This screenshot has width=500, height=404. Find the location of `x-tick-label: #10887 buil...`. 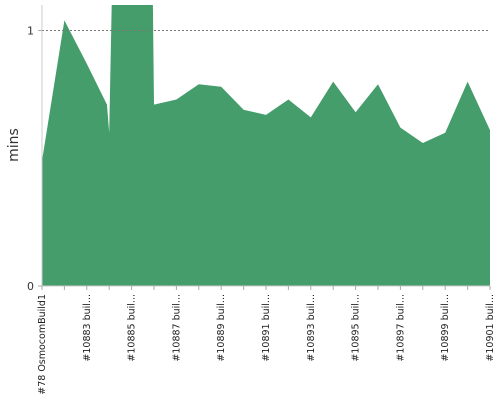

x-tick-label: #10887 buil... is located at coordinates (176, 328).